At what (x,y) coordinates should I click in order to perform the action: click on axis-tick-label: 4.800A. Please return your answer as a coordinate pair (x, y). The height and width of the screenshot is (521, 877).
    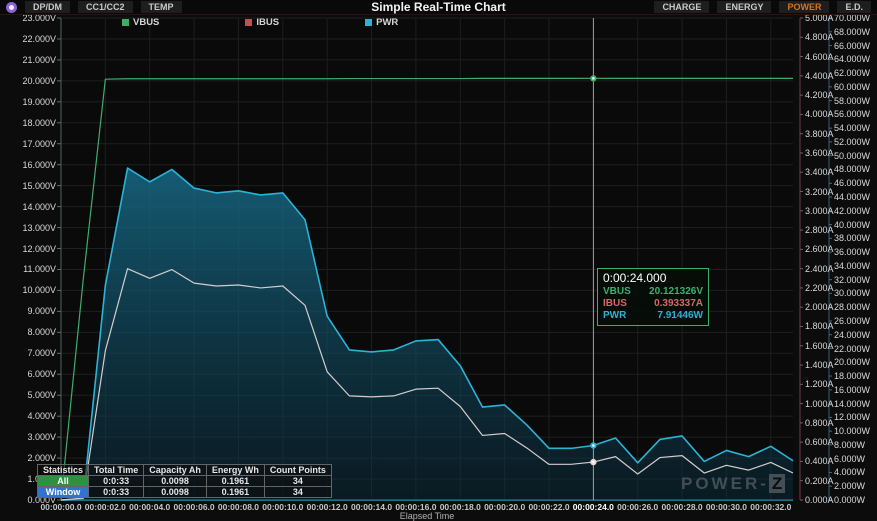
    Looking at the image, I should click on (819, 37).